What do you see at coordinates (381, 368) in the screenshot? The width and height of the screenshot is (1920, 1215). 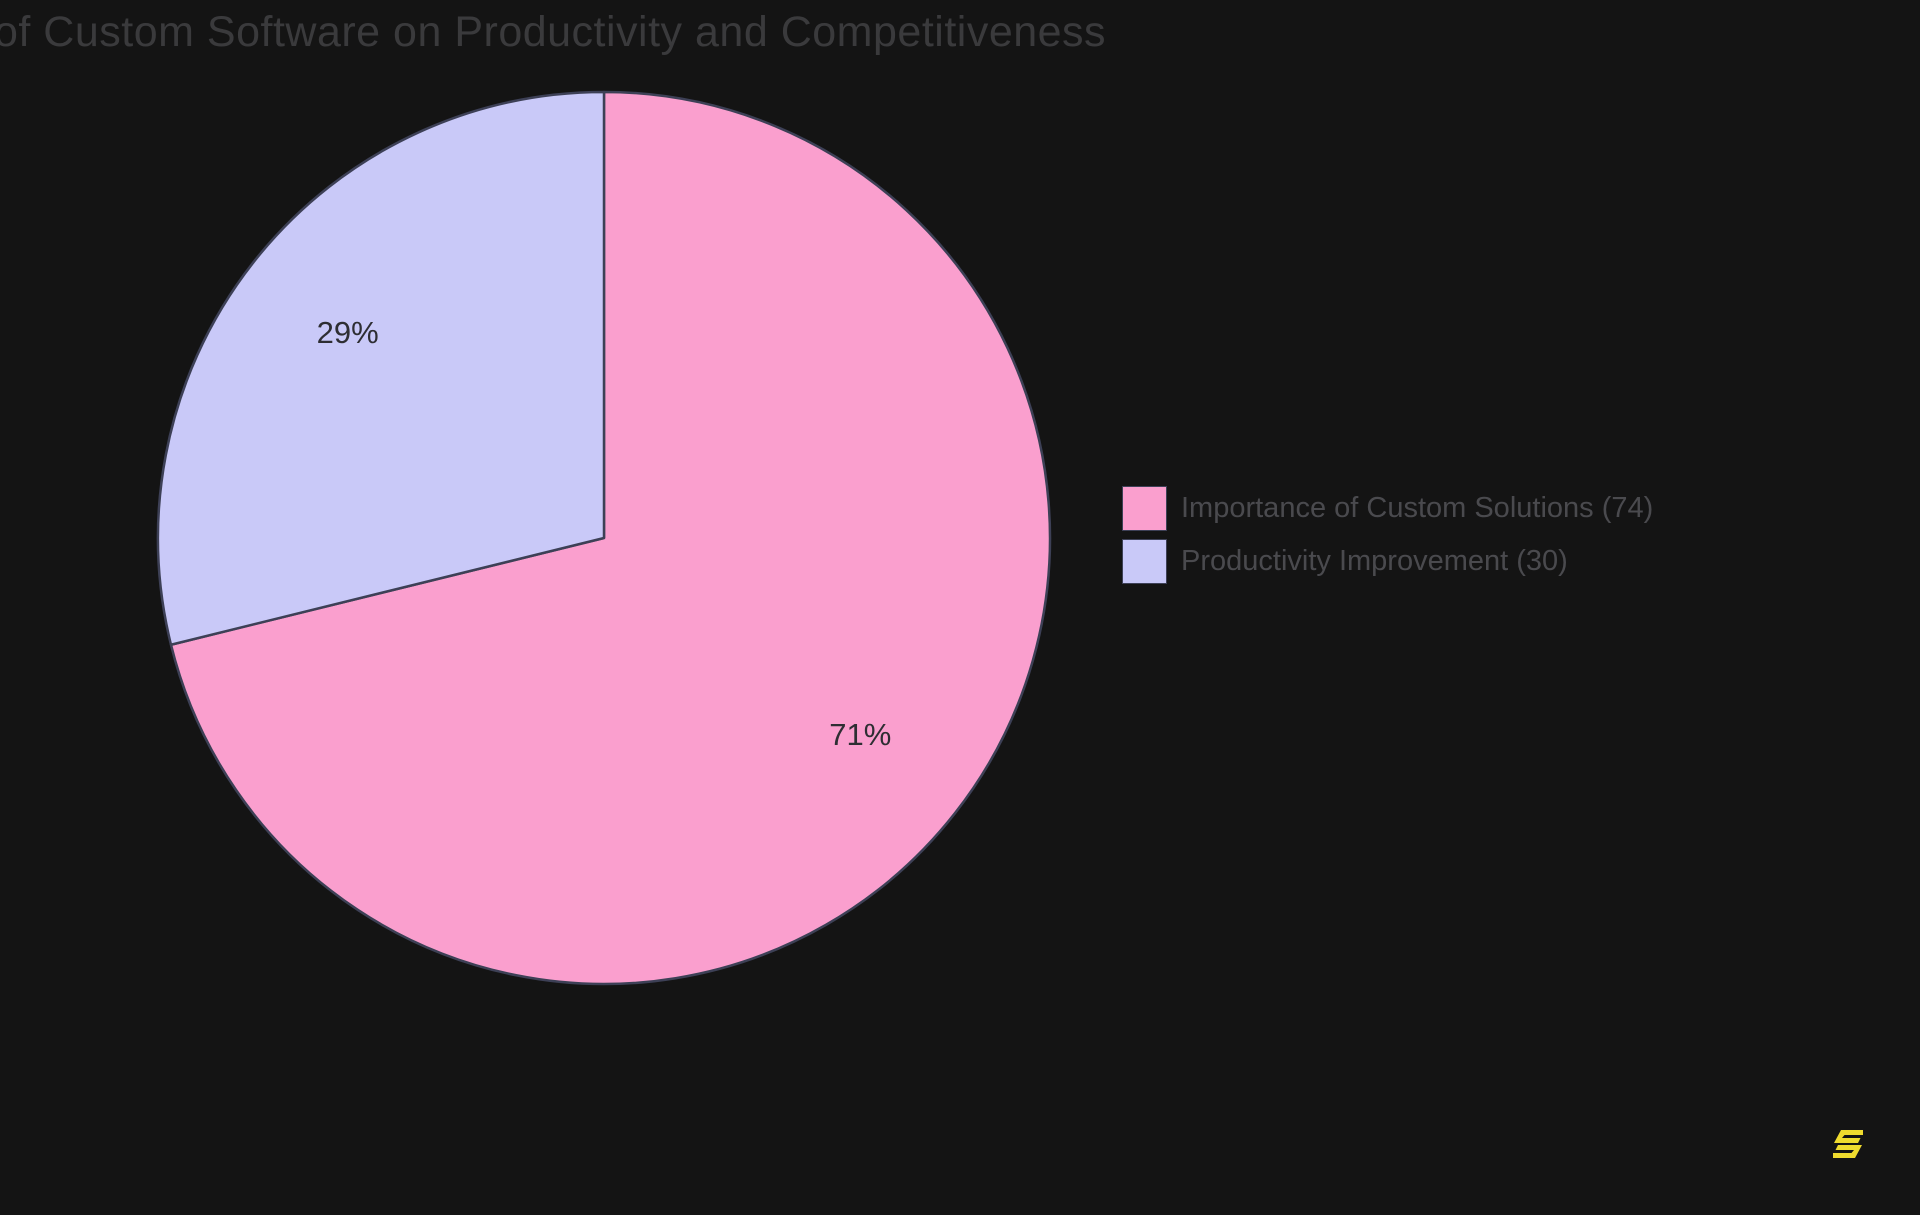 I see `pie-slice-productivity-improvement` at bounding box center [381, 368].